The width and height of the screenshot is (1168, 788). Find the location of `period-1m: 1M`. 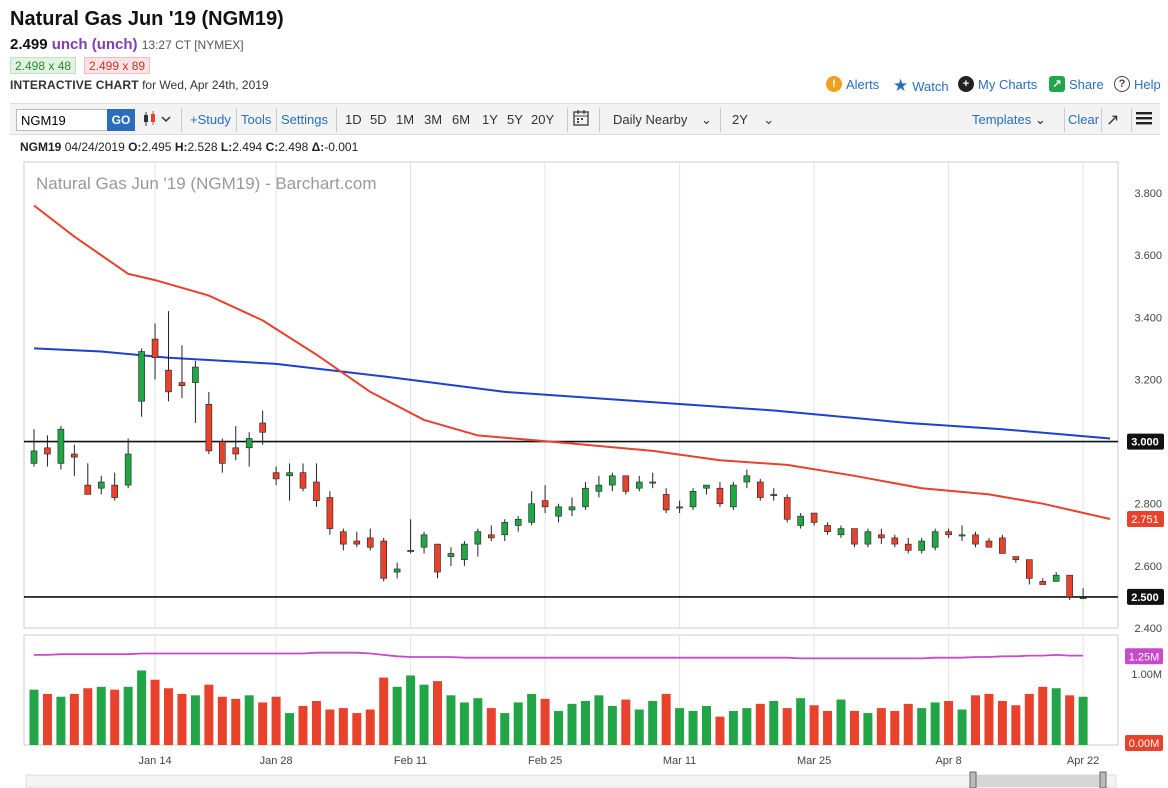

period-1m: 1M is located at coordinates (405, 119).